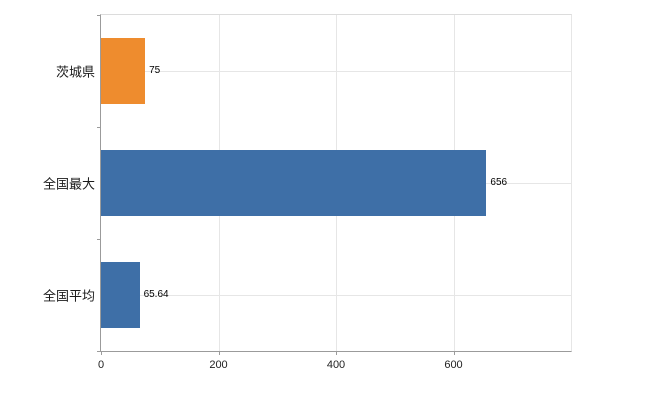 Image resolution: width=650 pixels, height=400 pixels. I want to click on value-label: 65.64, so click(156, 294).